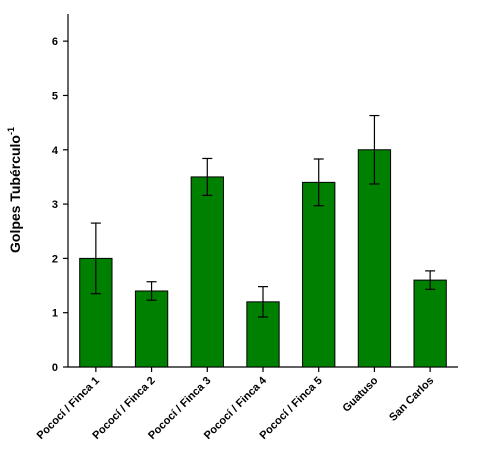 The width and height of the screenshot is (491, 455). What do you see at coordinates (55, 314) in the screenshot?
I see `y-tick-label: 1` at bounding box center [55, 314].